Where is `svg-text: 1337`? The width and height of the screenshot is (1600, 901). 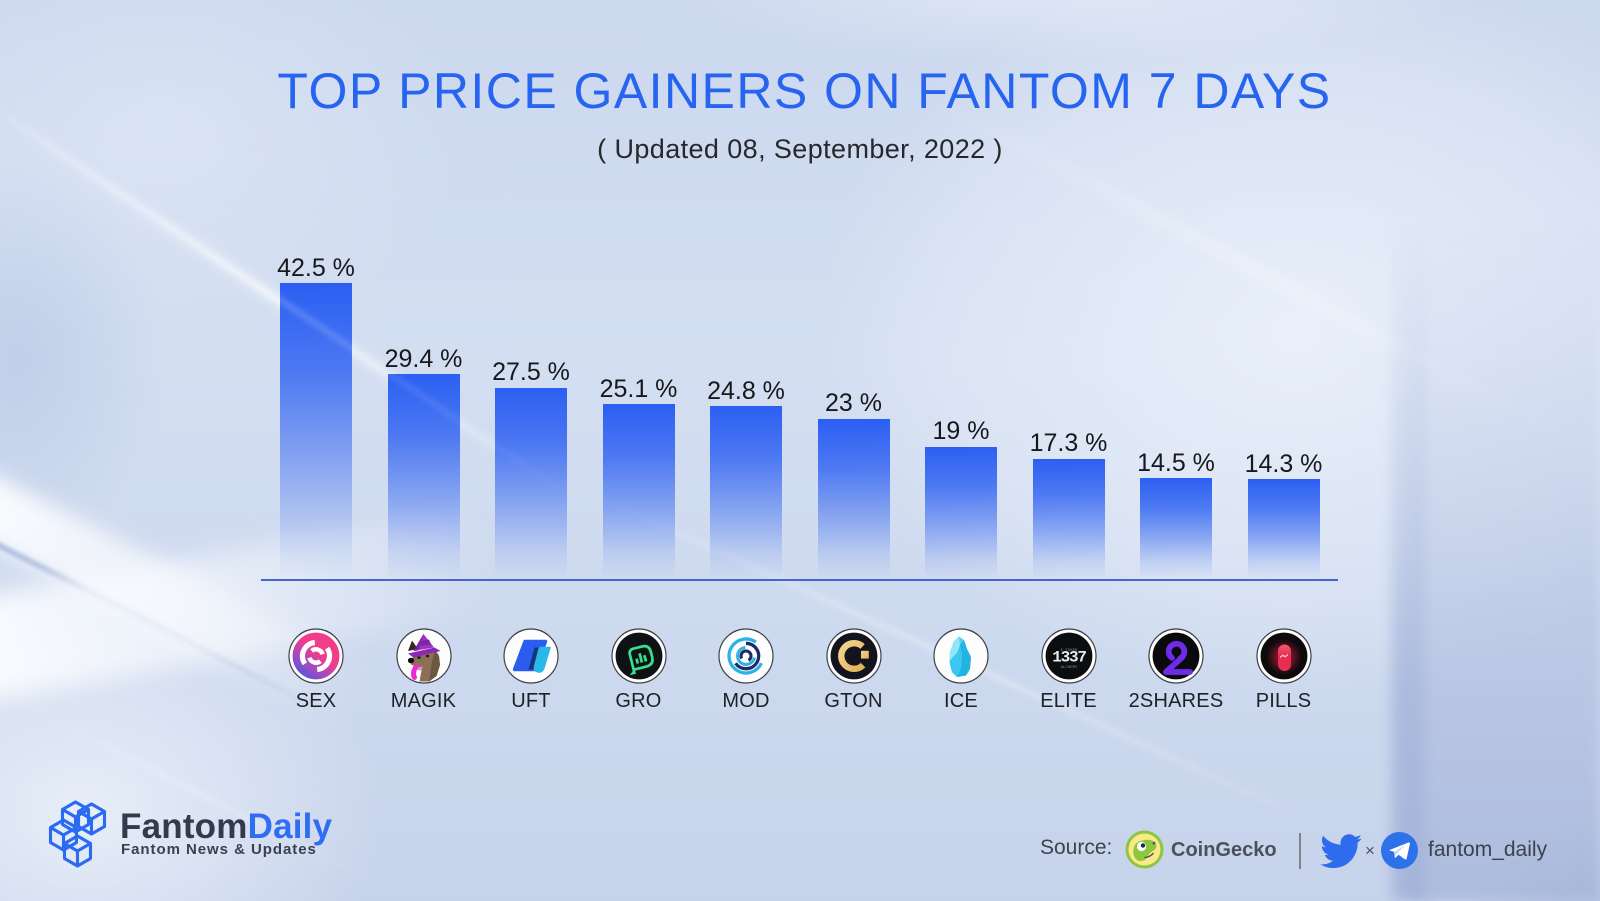
svg-text: 1337 is located at coordinates (1069, 657).